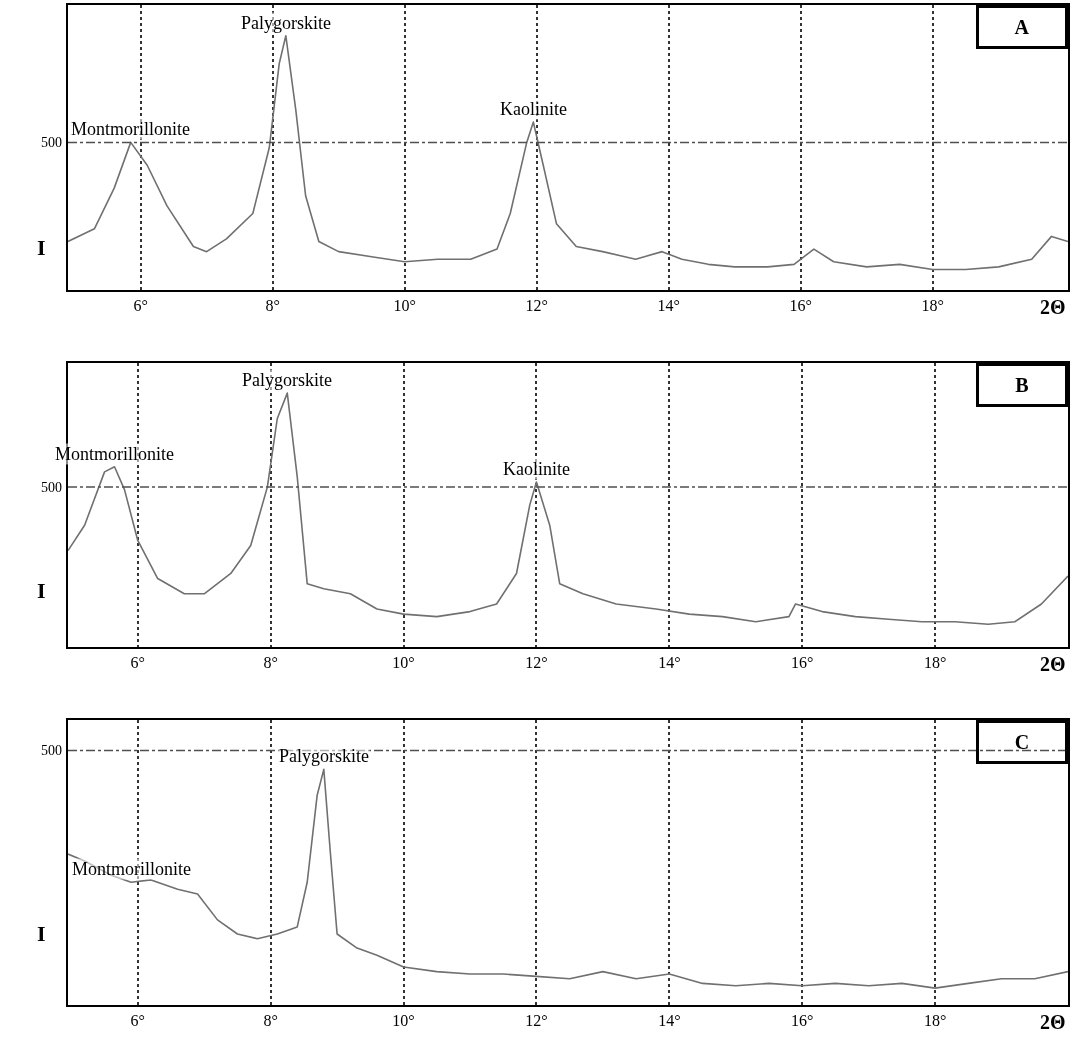 The width and height of the screenshot is (1073, 1041). What do you see at coordinates (1022, 742) in the screenshot?
I see `chart-title: C` at bounding box center [1022, 742].